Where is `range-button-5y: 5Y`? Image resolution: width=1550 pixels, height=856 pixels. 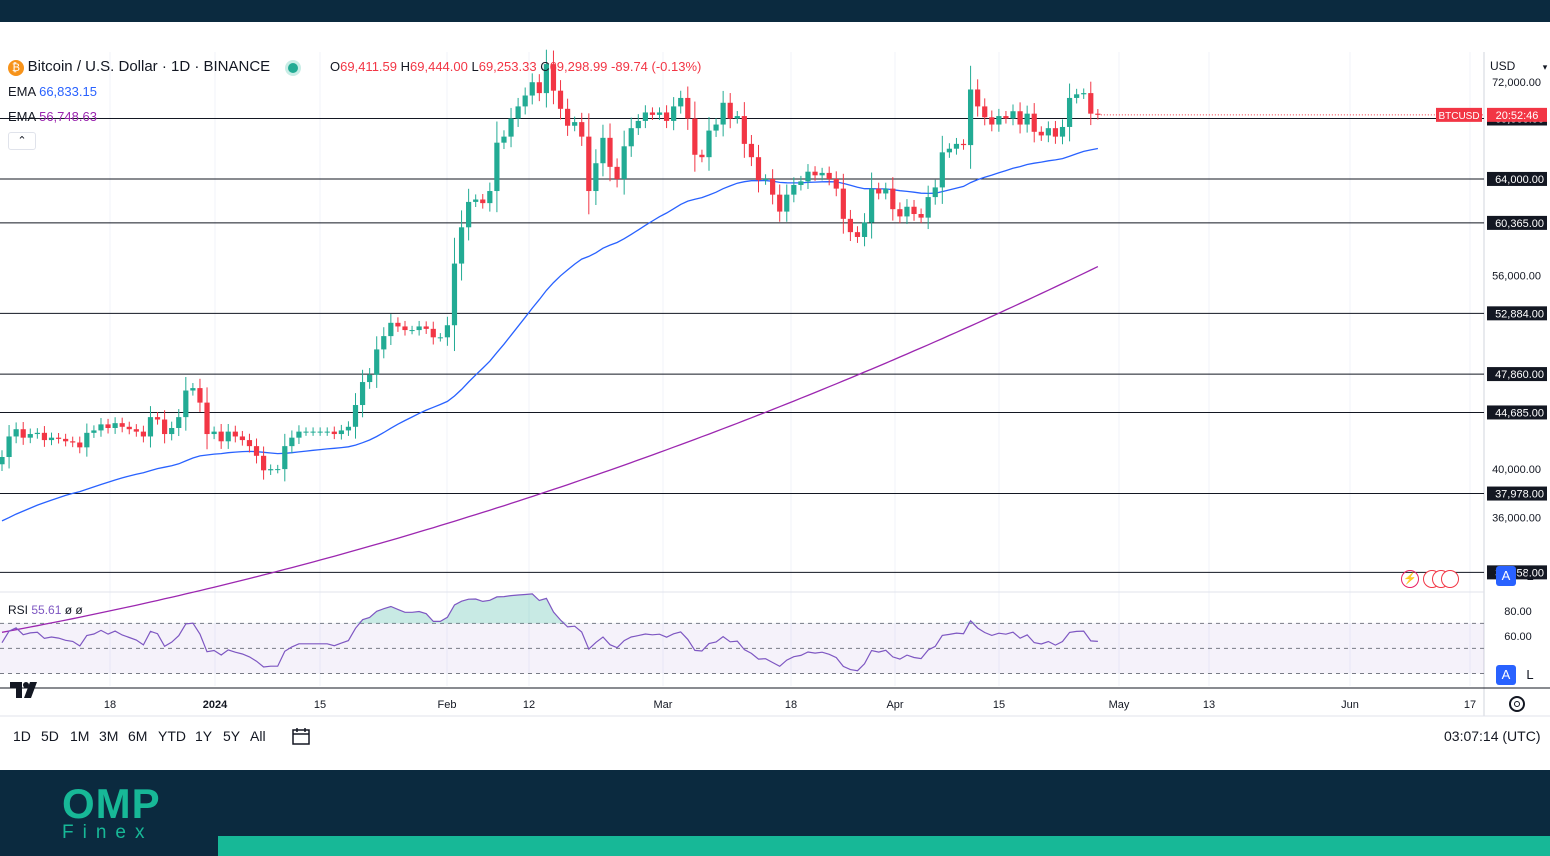
range-button-5y: 5Y is located at coordinates (232, 736).